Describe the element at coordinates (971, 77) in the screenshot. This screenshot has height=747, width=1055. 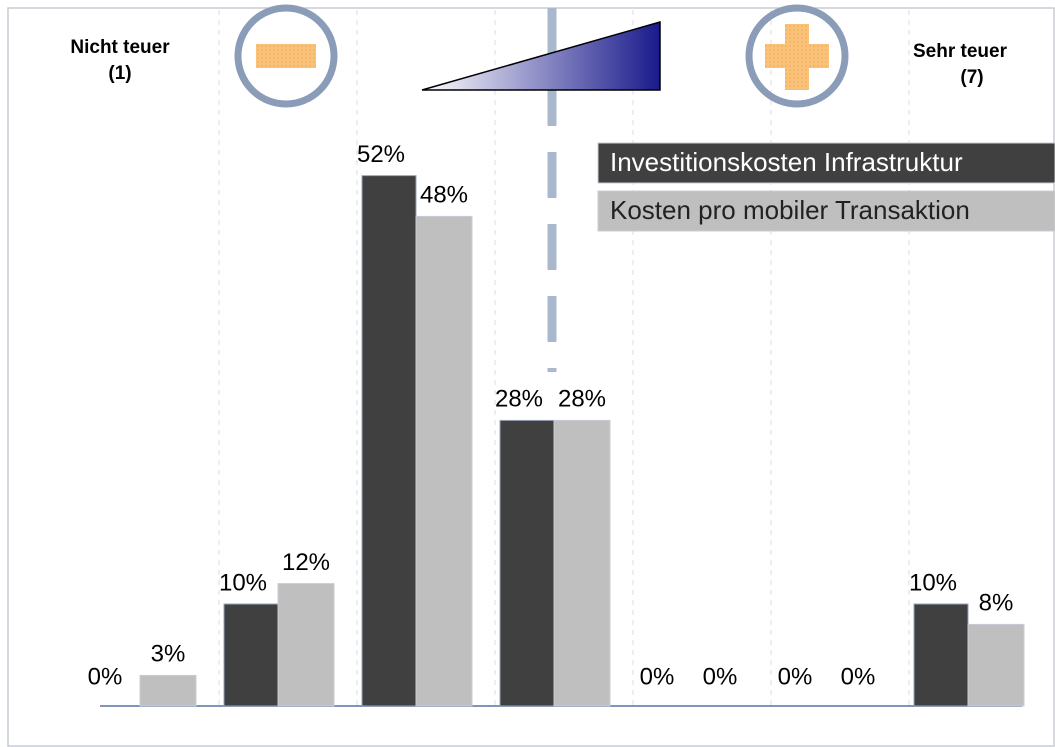
I see `annotation: (7)` at that location.